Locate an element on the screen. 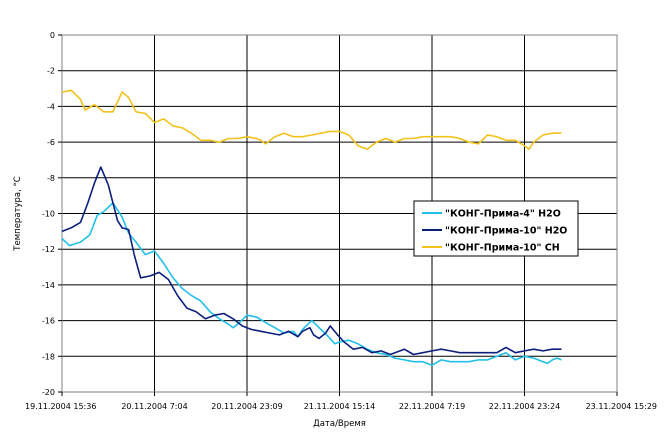 This screenshot has width=664, height=433. x-tick-label: 22.11.2004 23:24 is located at coordinates (524, 406).